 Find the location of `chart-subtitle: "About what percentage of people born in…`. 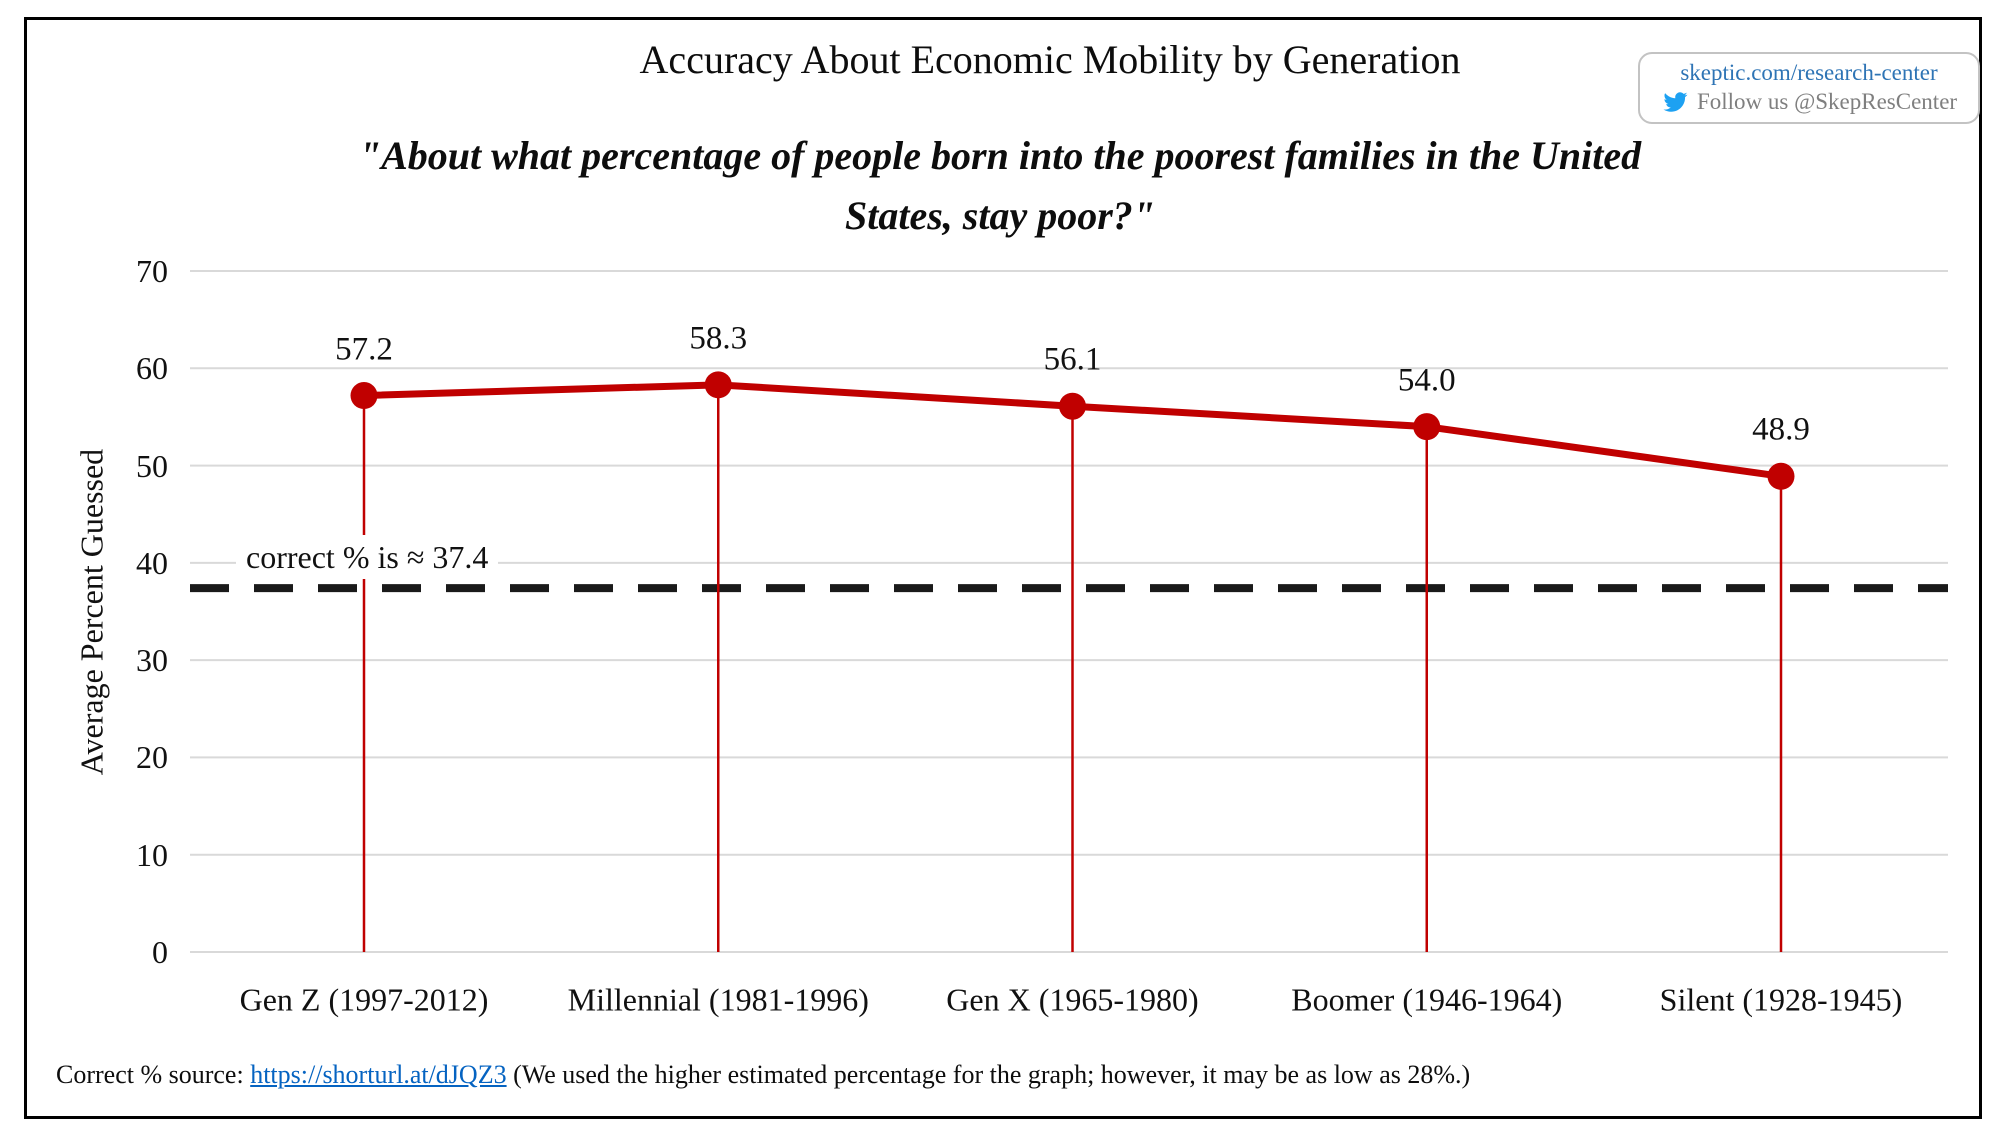

chart-subtitle: "About what percentage of people born in… is located at coordinates (1000, 186).